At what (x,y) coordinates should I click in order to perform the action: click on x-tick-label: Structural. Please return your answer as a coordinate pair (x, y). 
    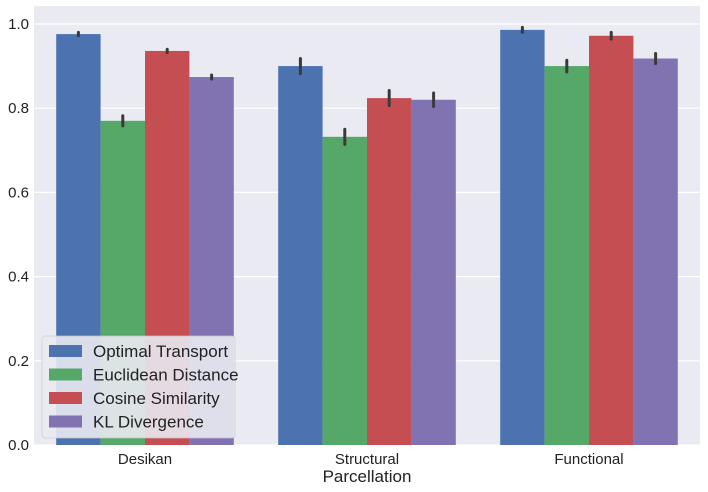
    Looking at the image, I should click on (367, 459).